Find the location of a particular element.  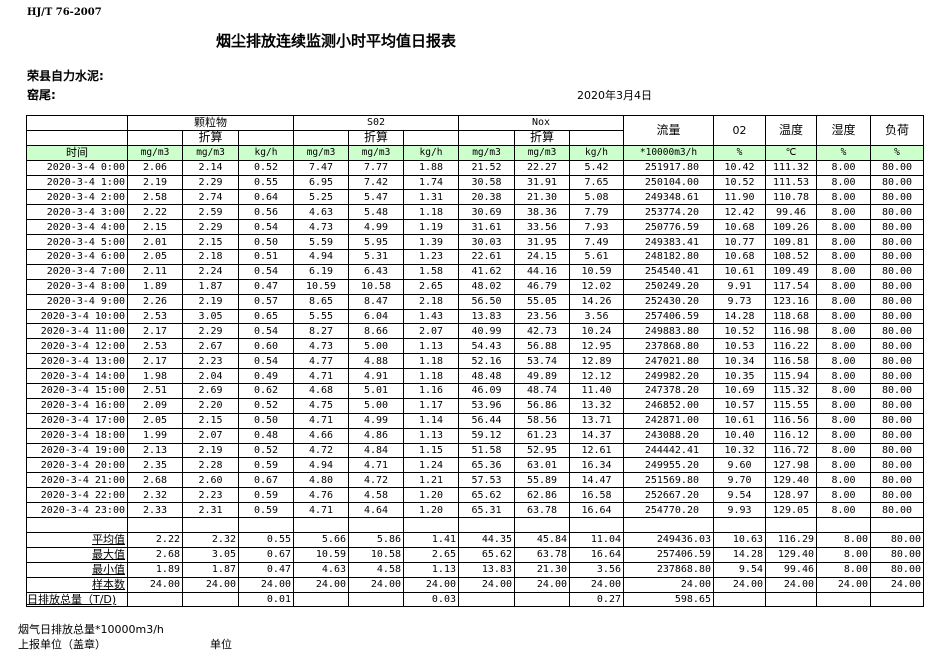

value-cell: 2.29 is located at coordinates (210, 331).